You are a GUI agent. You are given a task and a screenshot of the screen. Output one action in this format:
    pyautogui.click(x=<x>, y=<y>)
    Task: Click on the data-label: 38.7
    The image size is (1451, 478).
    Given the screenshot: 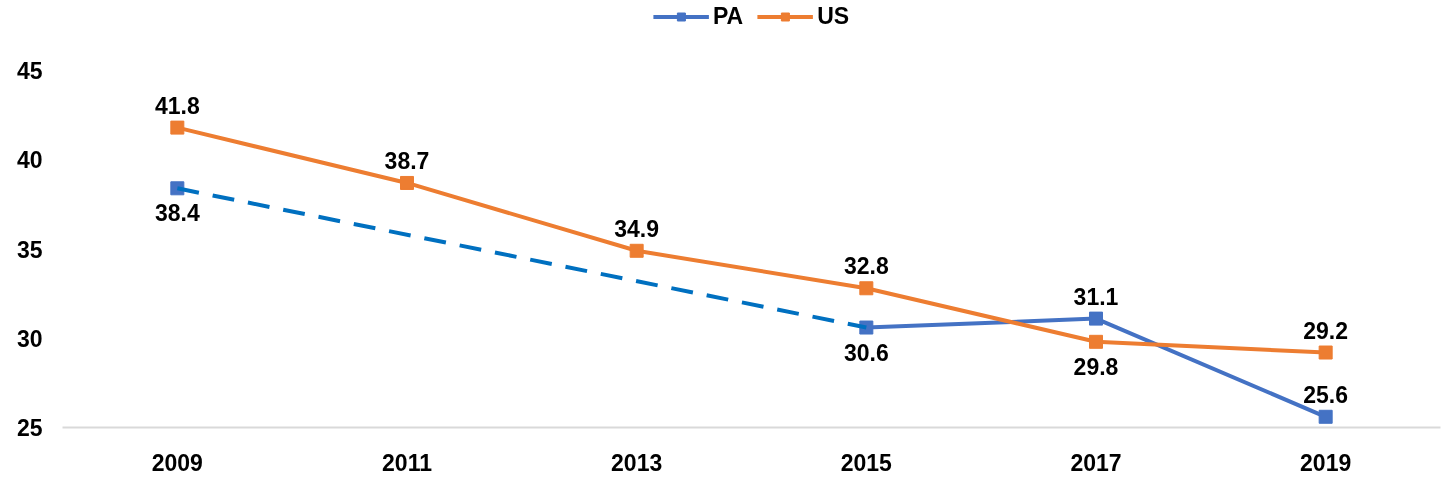 What is the action you would take?
    pyautogui.click(x=407, y=160)
    